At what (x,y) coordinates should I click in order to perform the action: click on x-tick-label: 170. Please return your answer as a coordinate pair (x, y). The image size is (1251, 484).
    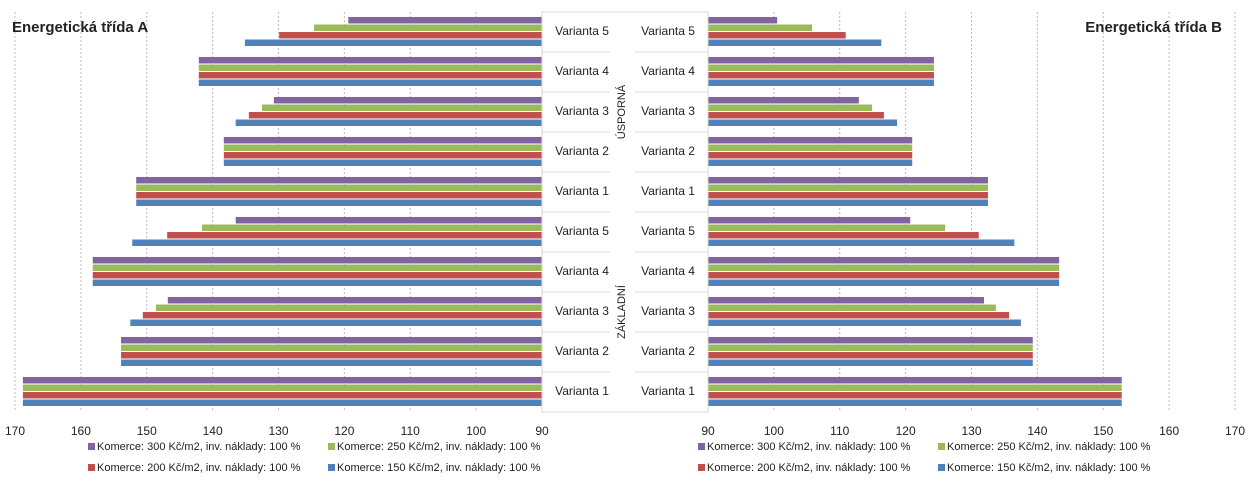
    Looking at the image, I should click on (1235, 431).